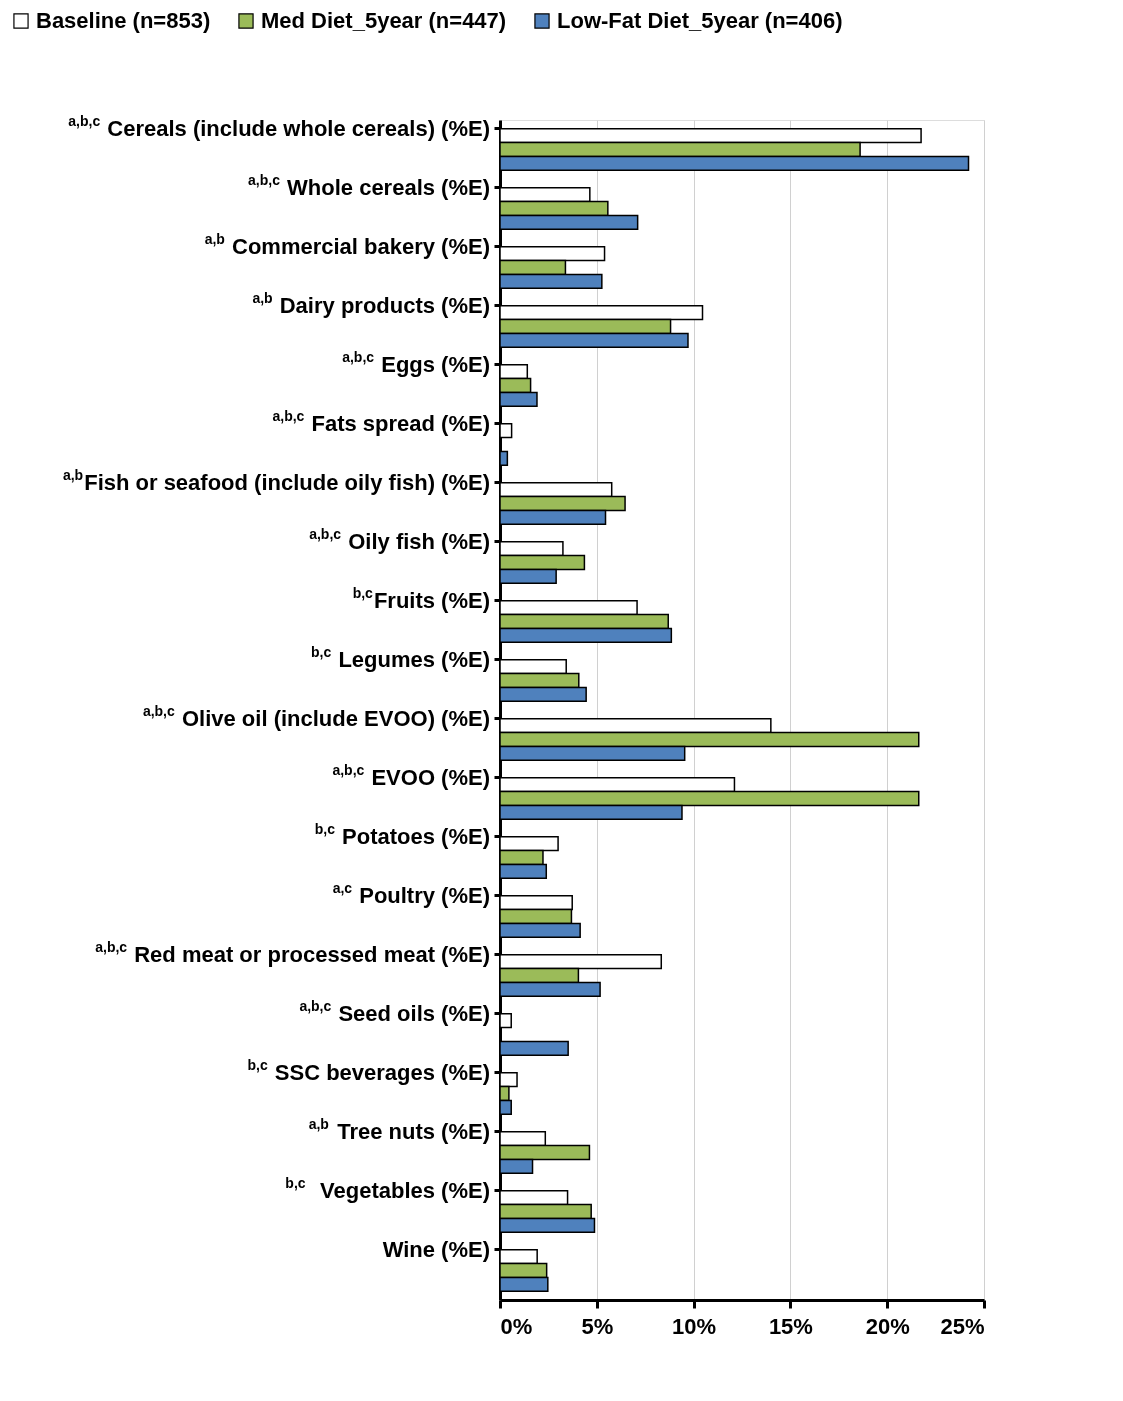 This screenshot has width=1123, height=1401. I want to click on y-tick-label: a,b,c Olive oil (include EVOO) (%E), so click(316, 716).